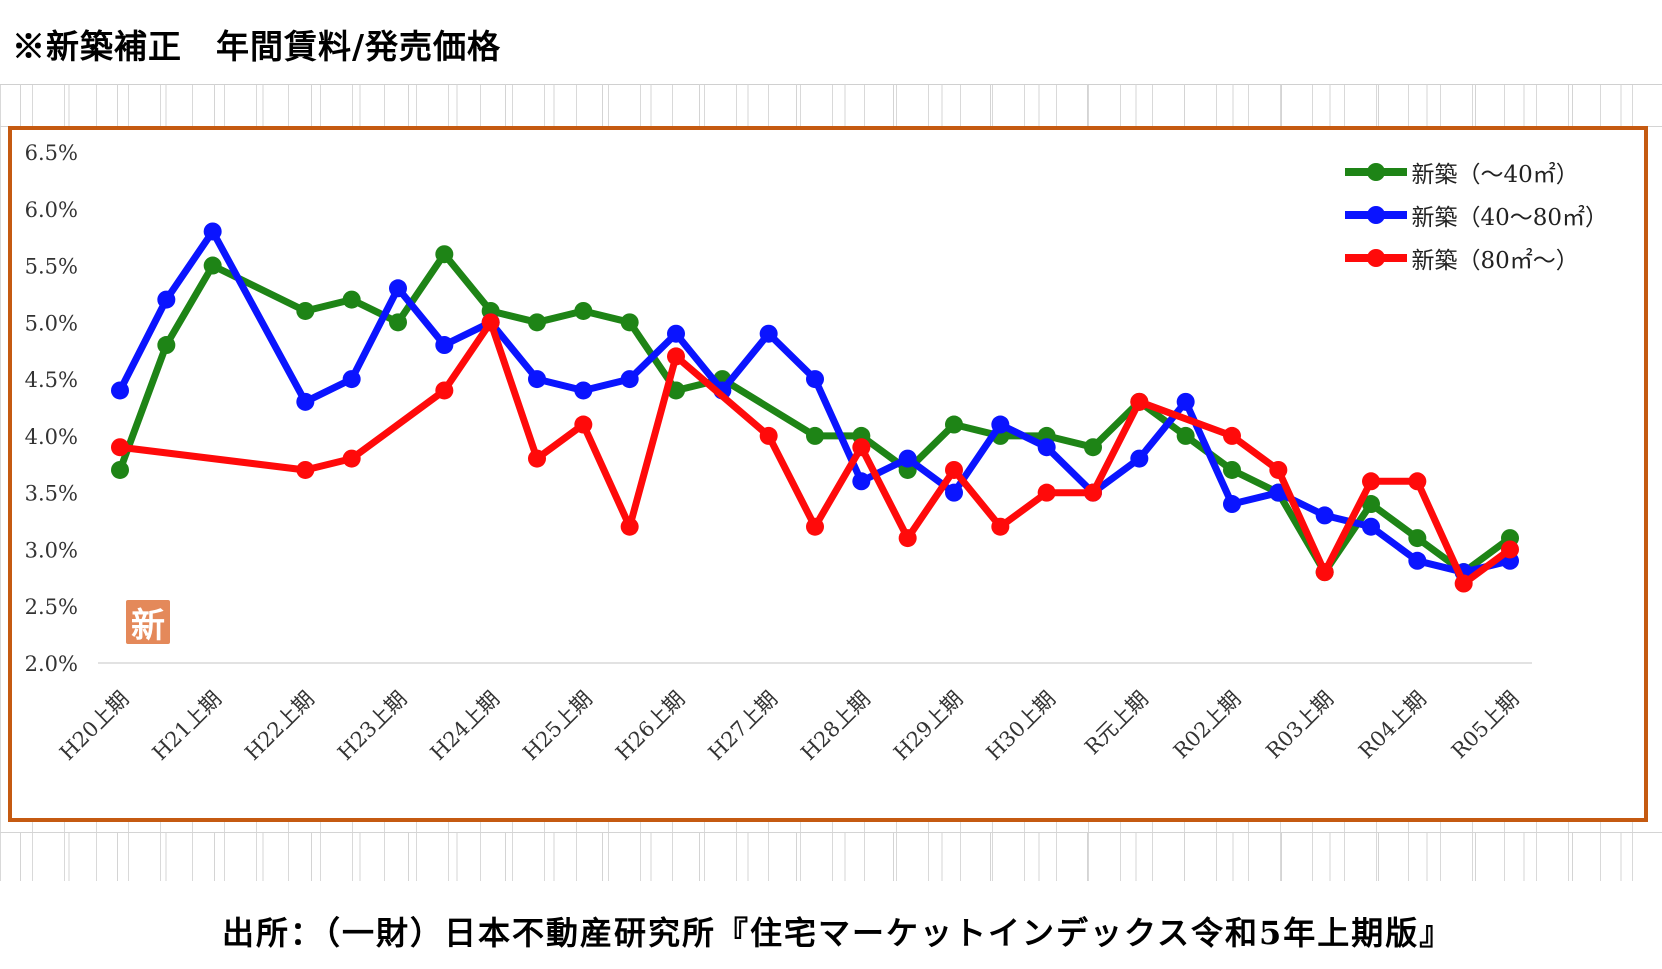 This screenshot has height=969, width=1662. I want to click on page-title: ※新築補正 年間賃料/発売価格, so click(257, 46).